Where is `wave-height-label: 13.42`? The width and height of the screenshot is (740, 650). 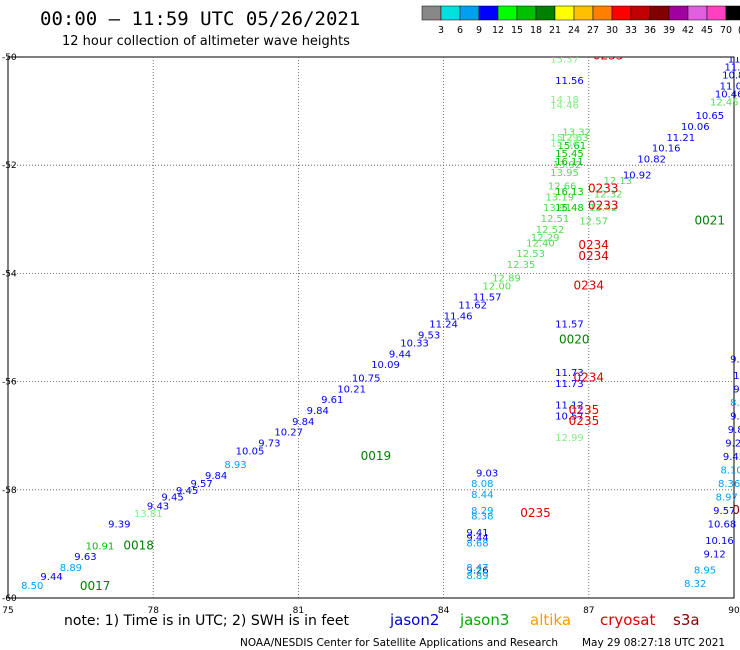
wave-height-label: 13.42 is located at coordinates (603, 208).